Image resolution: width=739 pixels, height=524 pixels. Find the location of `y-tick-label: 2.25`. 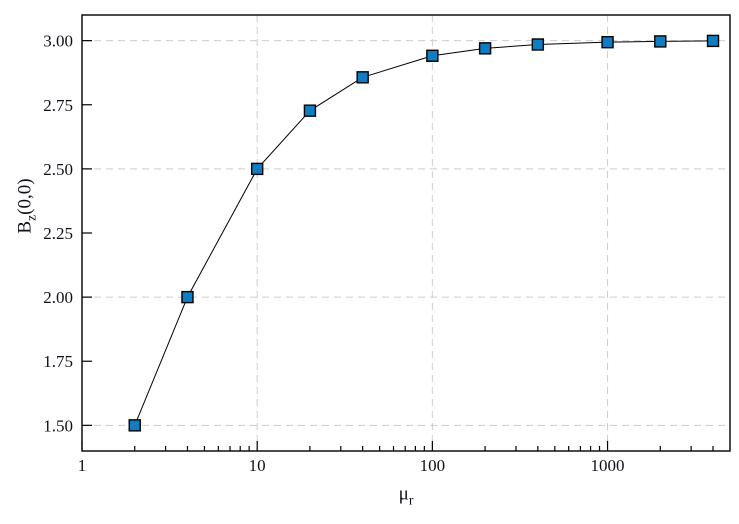

y-tick-label: 2.25 is located at coordinates (58, 233).